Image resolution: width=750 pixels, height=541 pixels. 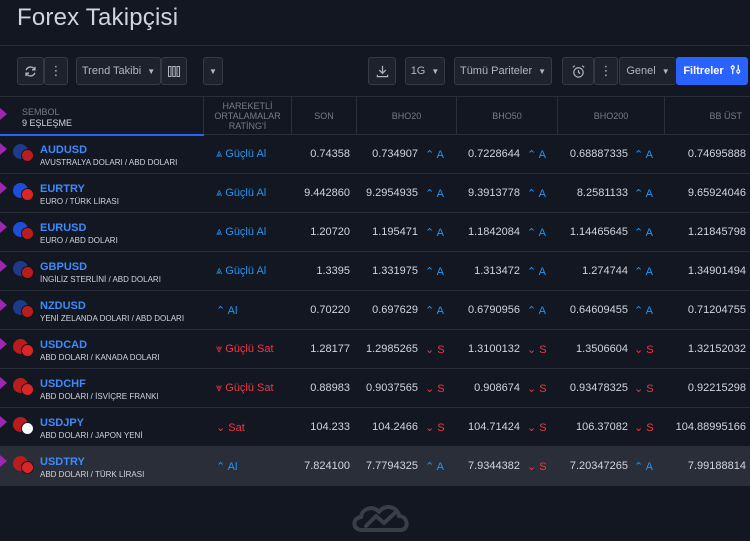 I want to click on ema20-value: 1.195471, so click(x=395, y=232).